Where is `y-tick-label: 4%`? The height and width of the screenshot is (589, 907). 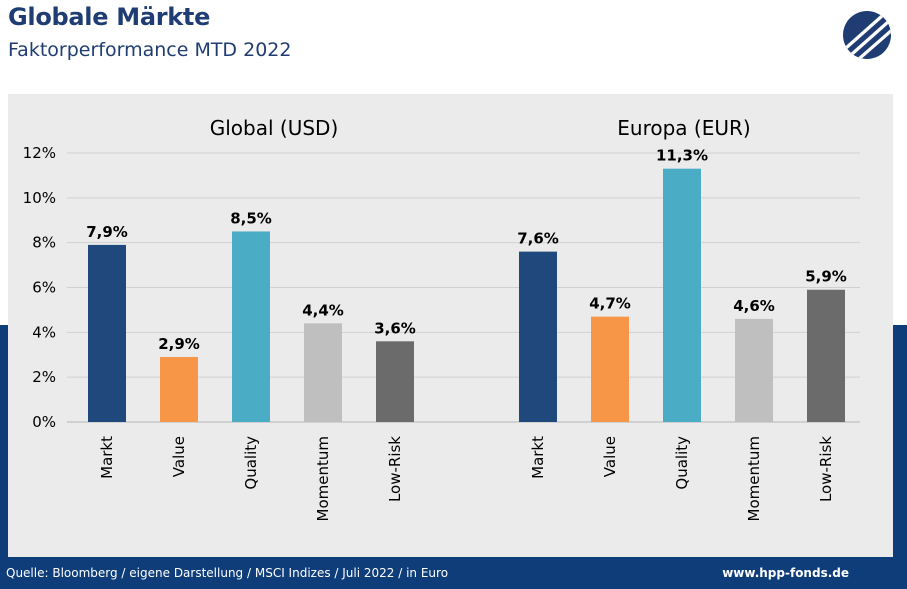 y-tick-label: 4% is located at coordinates (44, 332).